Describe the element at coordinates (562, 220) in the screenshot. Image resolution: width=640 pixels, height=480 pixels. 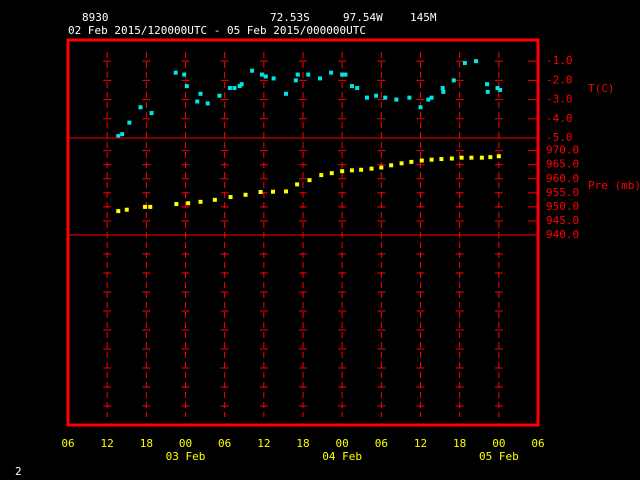
I see `y-tick-label: 945.0` at that location.